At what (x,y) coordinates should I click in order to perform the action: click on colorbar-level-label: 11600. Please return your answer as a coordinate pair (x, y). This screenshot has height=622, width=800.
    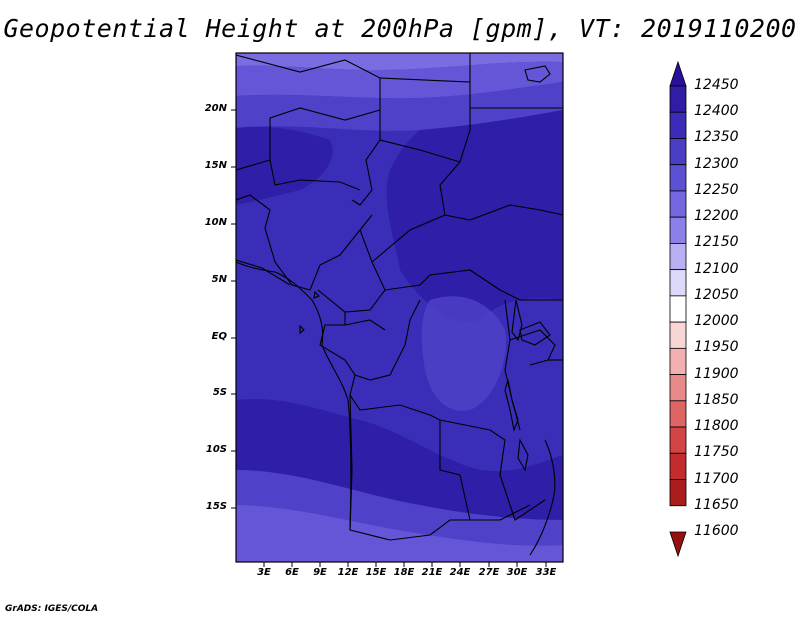
    Looking at the image, I should click on (716, 531).